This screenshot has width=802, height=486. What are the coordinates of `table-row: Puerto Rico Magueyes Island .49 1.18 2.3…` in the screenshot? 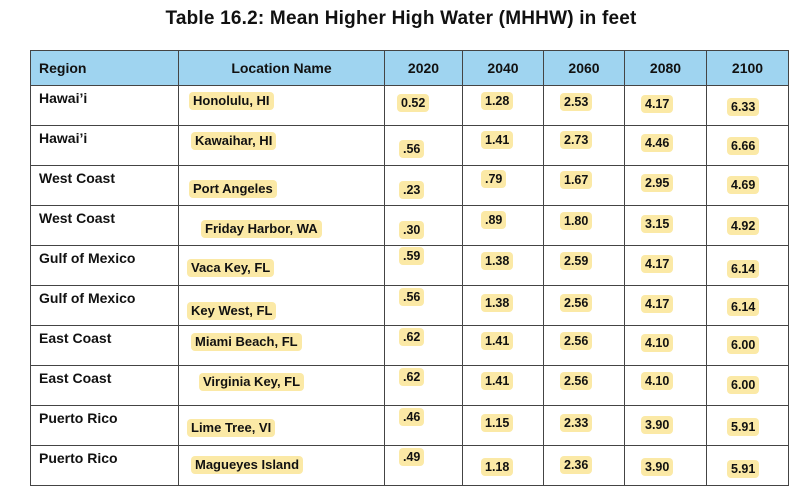 It's located at (409, 465).